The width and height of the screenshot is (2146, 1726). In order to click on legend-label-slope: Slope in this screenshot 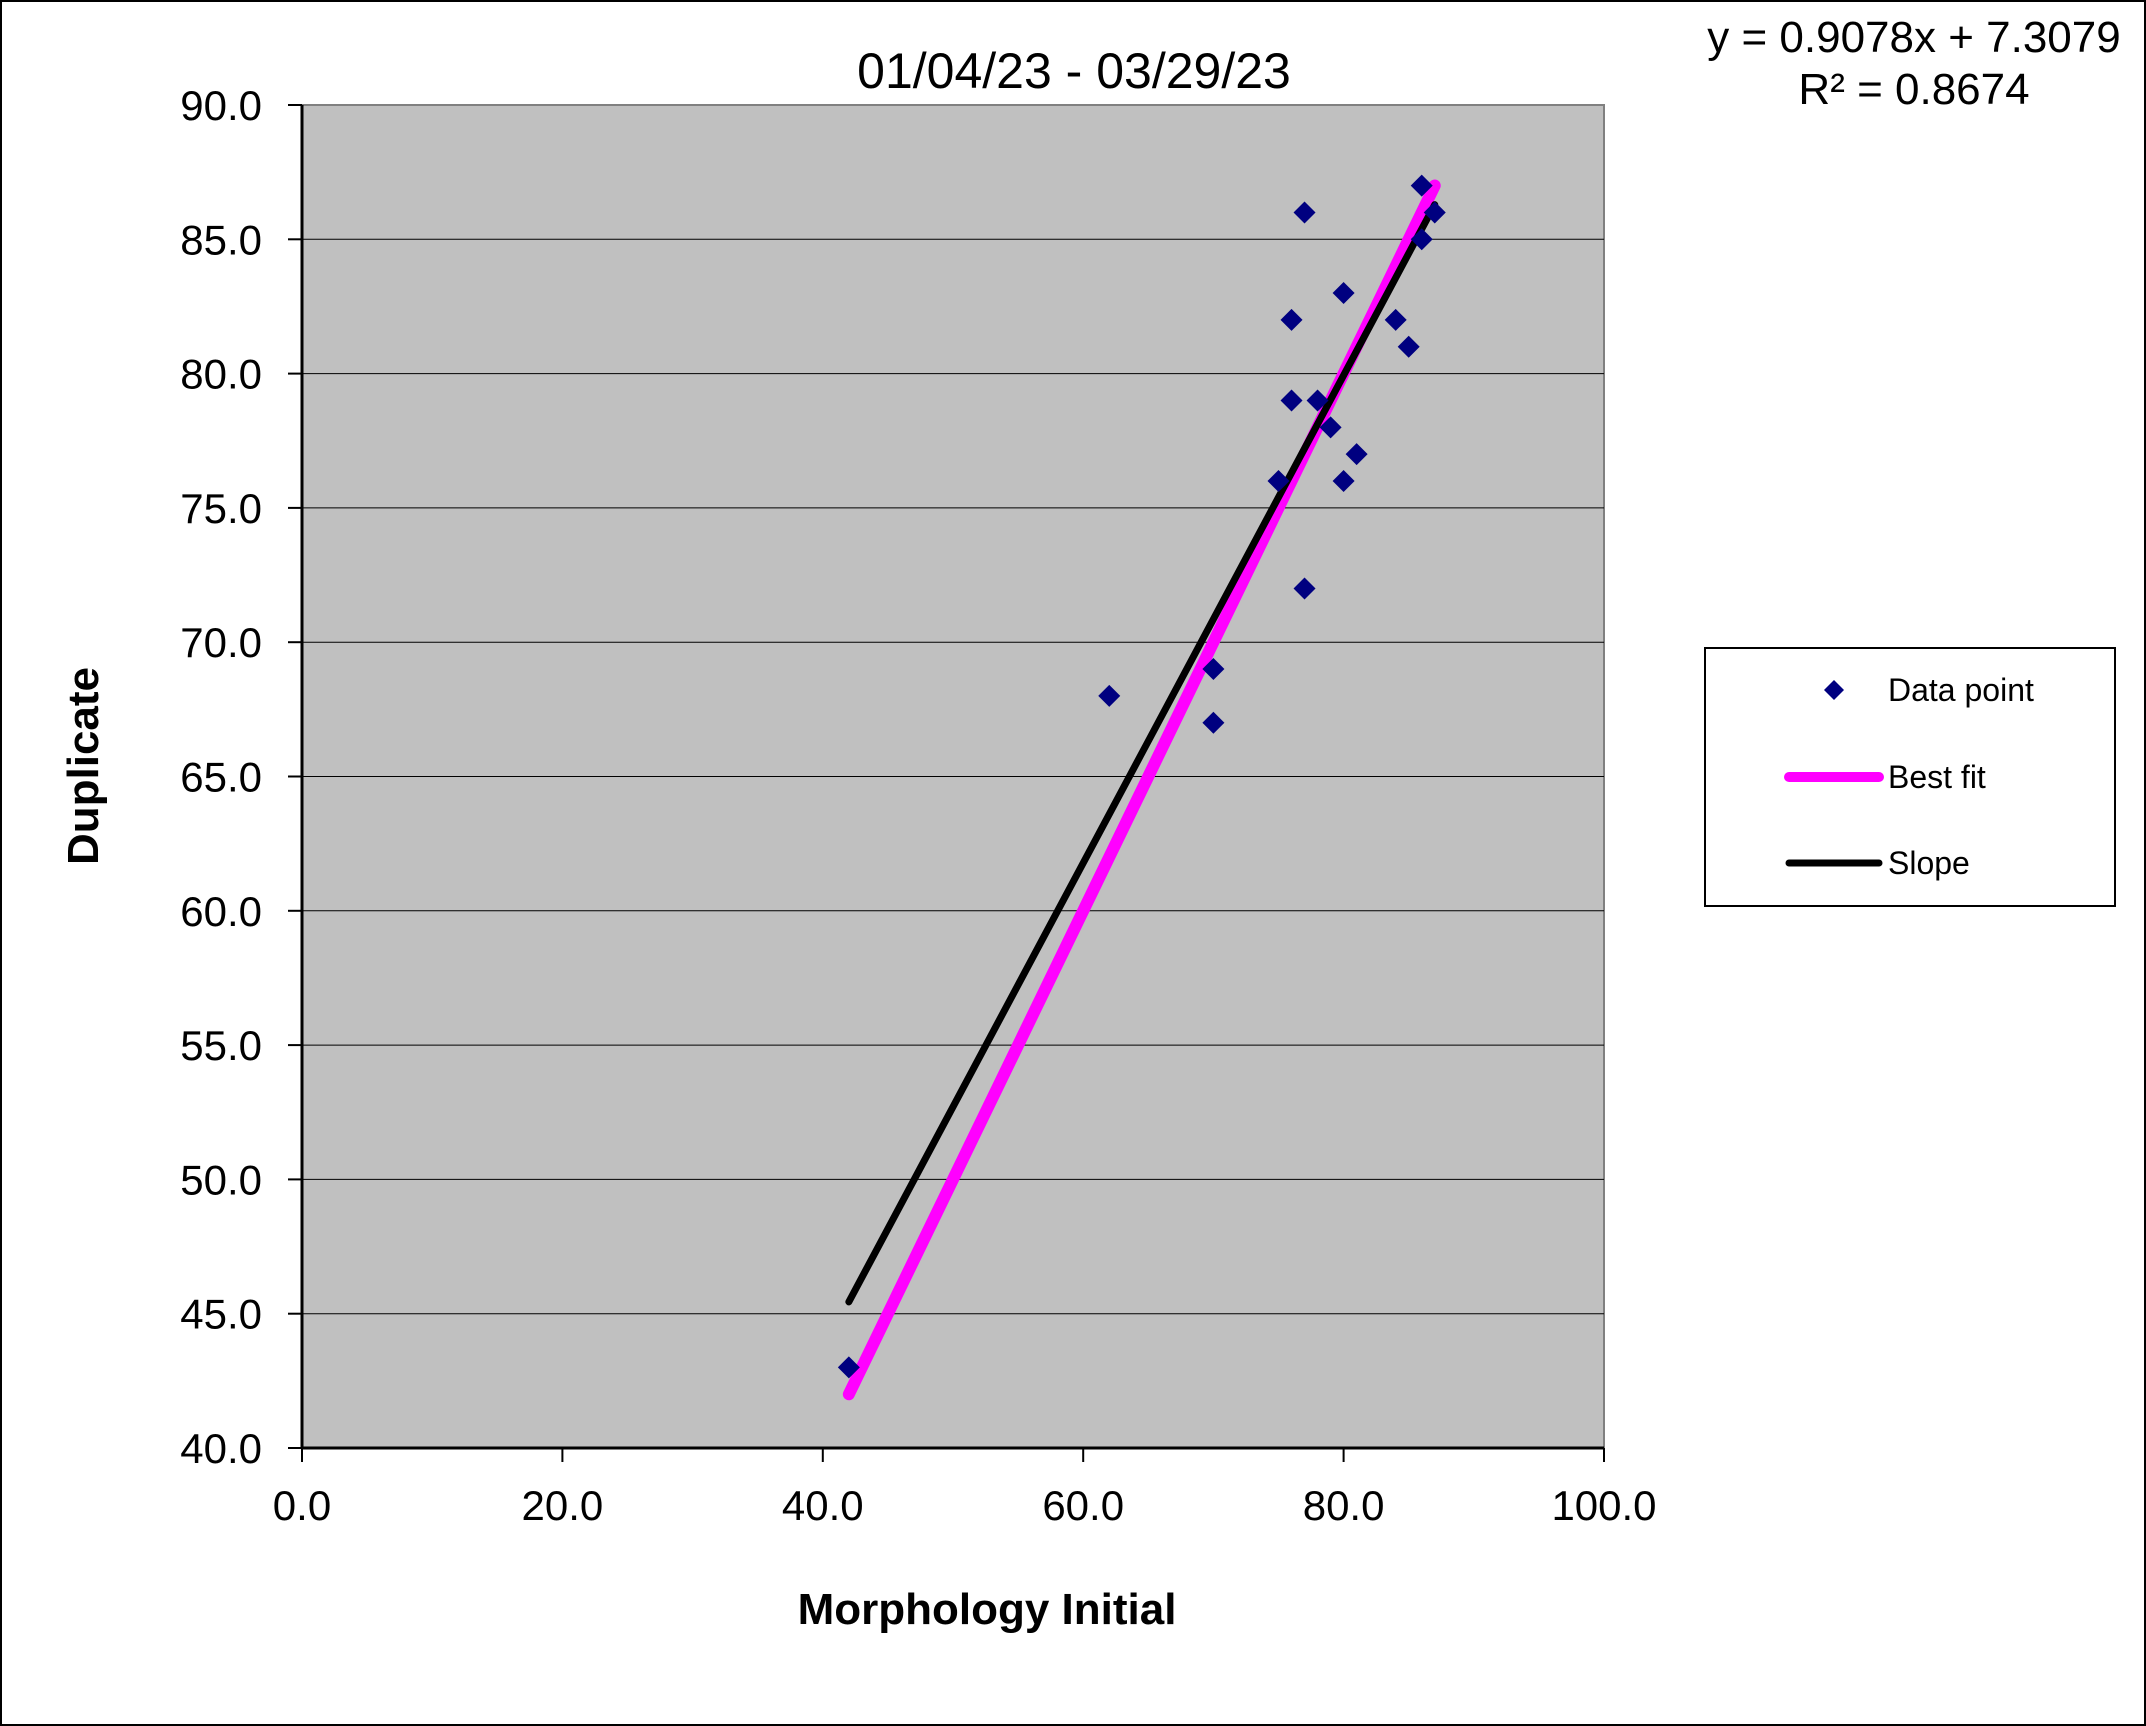, I will do `click(1929, 863)`.